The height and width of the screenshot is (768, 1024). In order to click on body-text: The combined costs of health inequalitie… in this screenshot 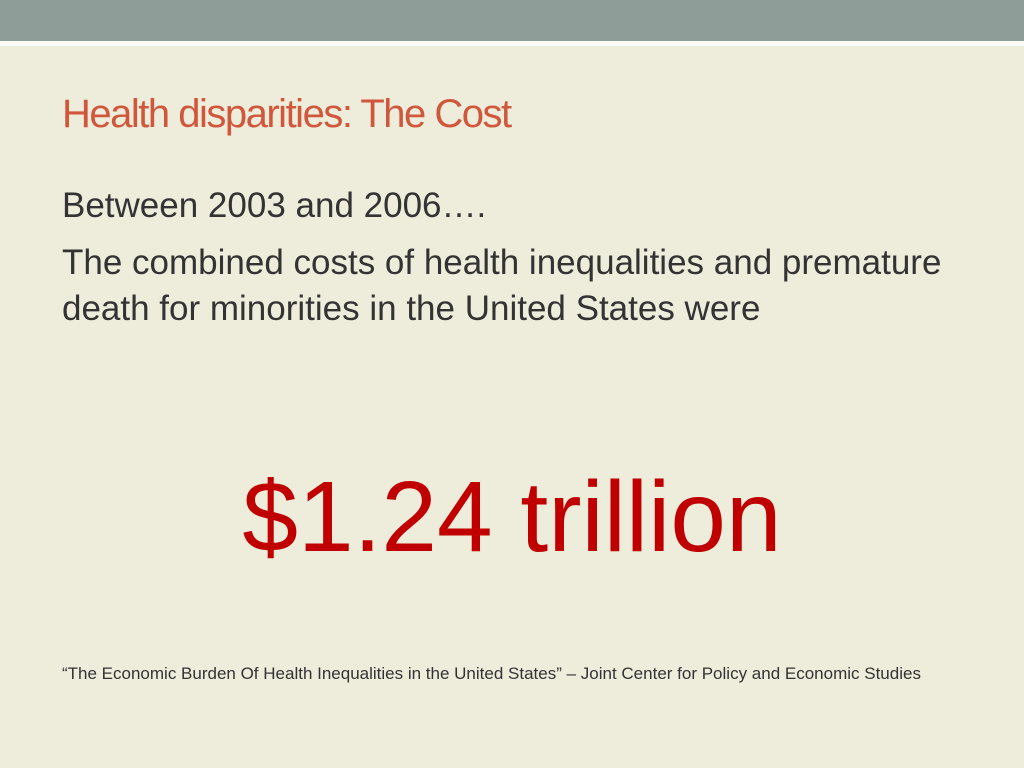, I will do `click(502, 285)`.